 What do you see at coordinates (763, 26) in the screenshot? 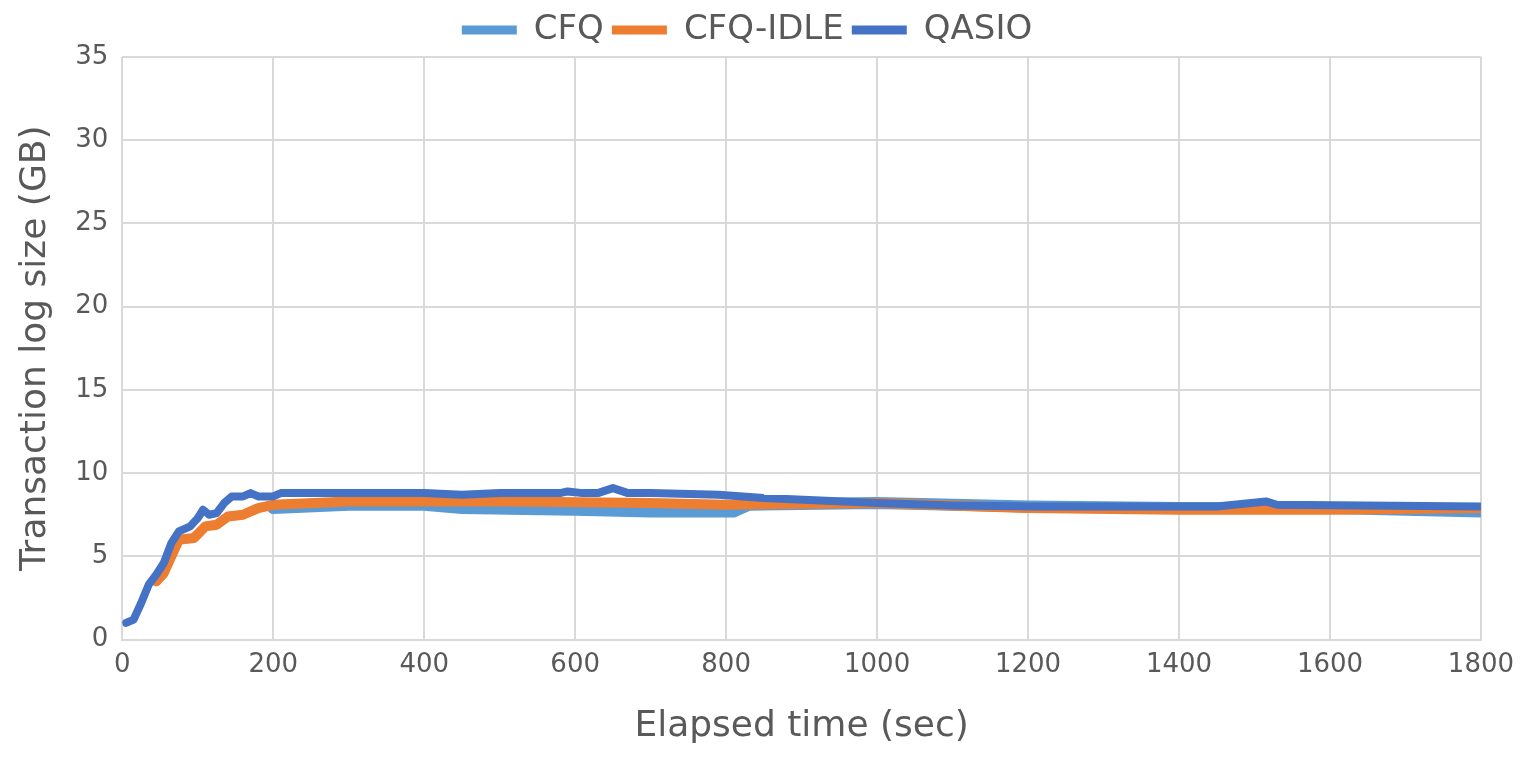
I see `legend-label: CFQ-IDLE` at bounding box center [763, 26].